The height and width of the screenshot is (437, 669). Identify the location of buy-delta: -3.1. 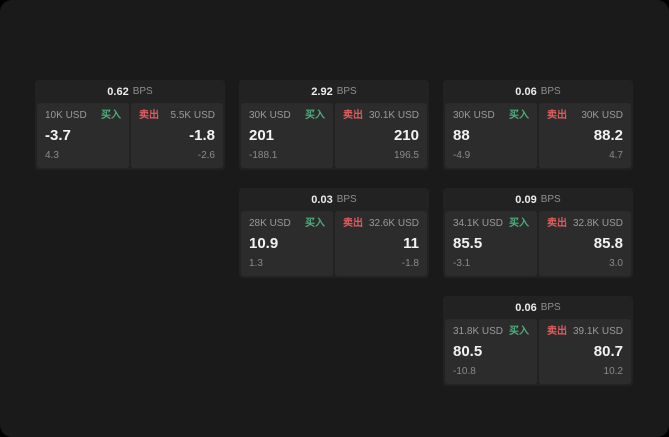
(462, 263).